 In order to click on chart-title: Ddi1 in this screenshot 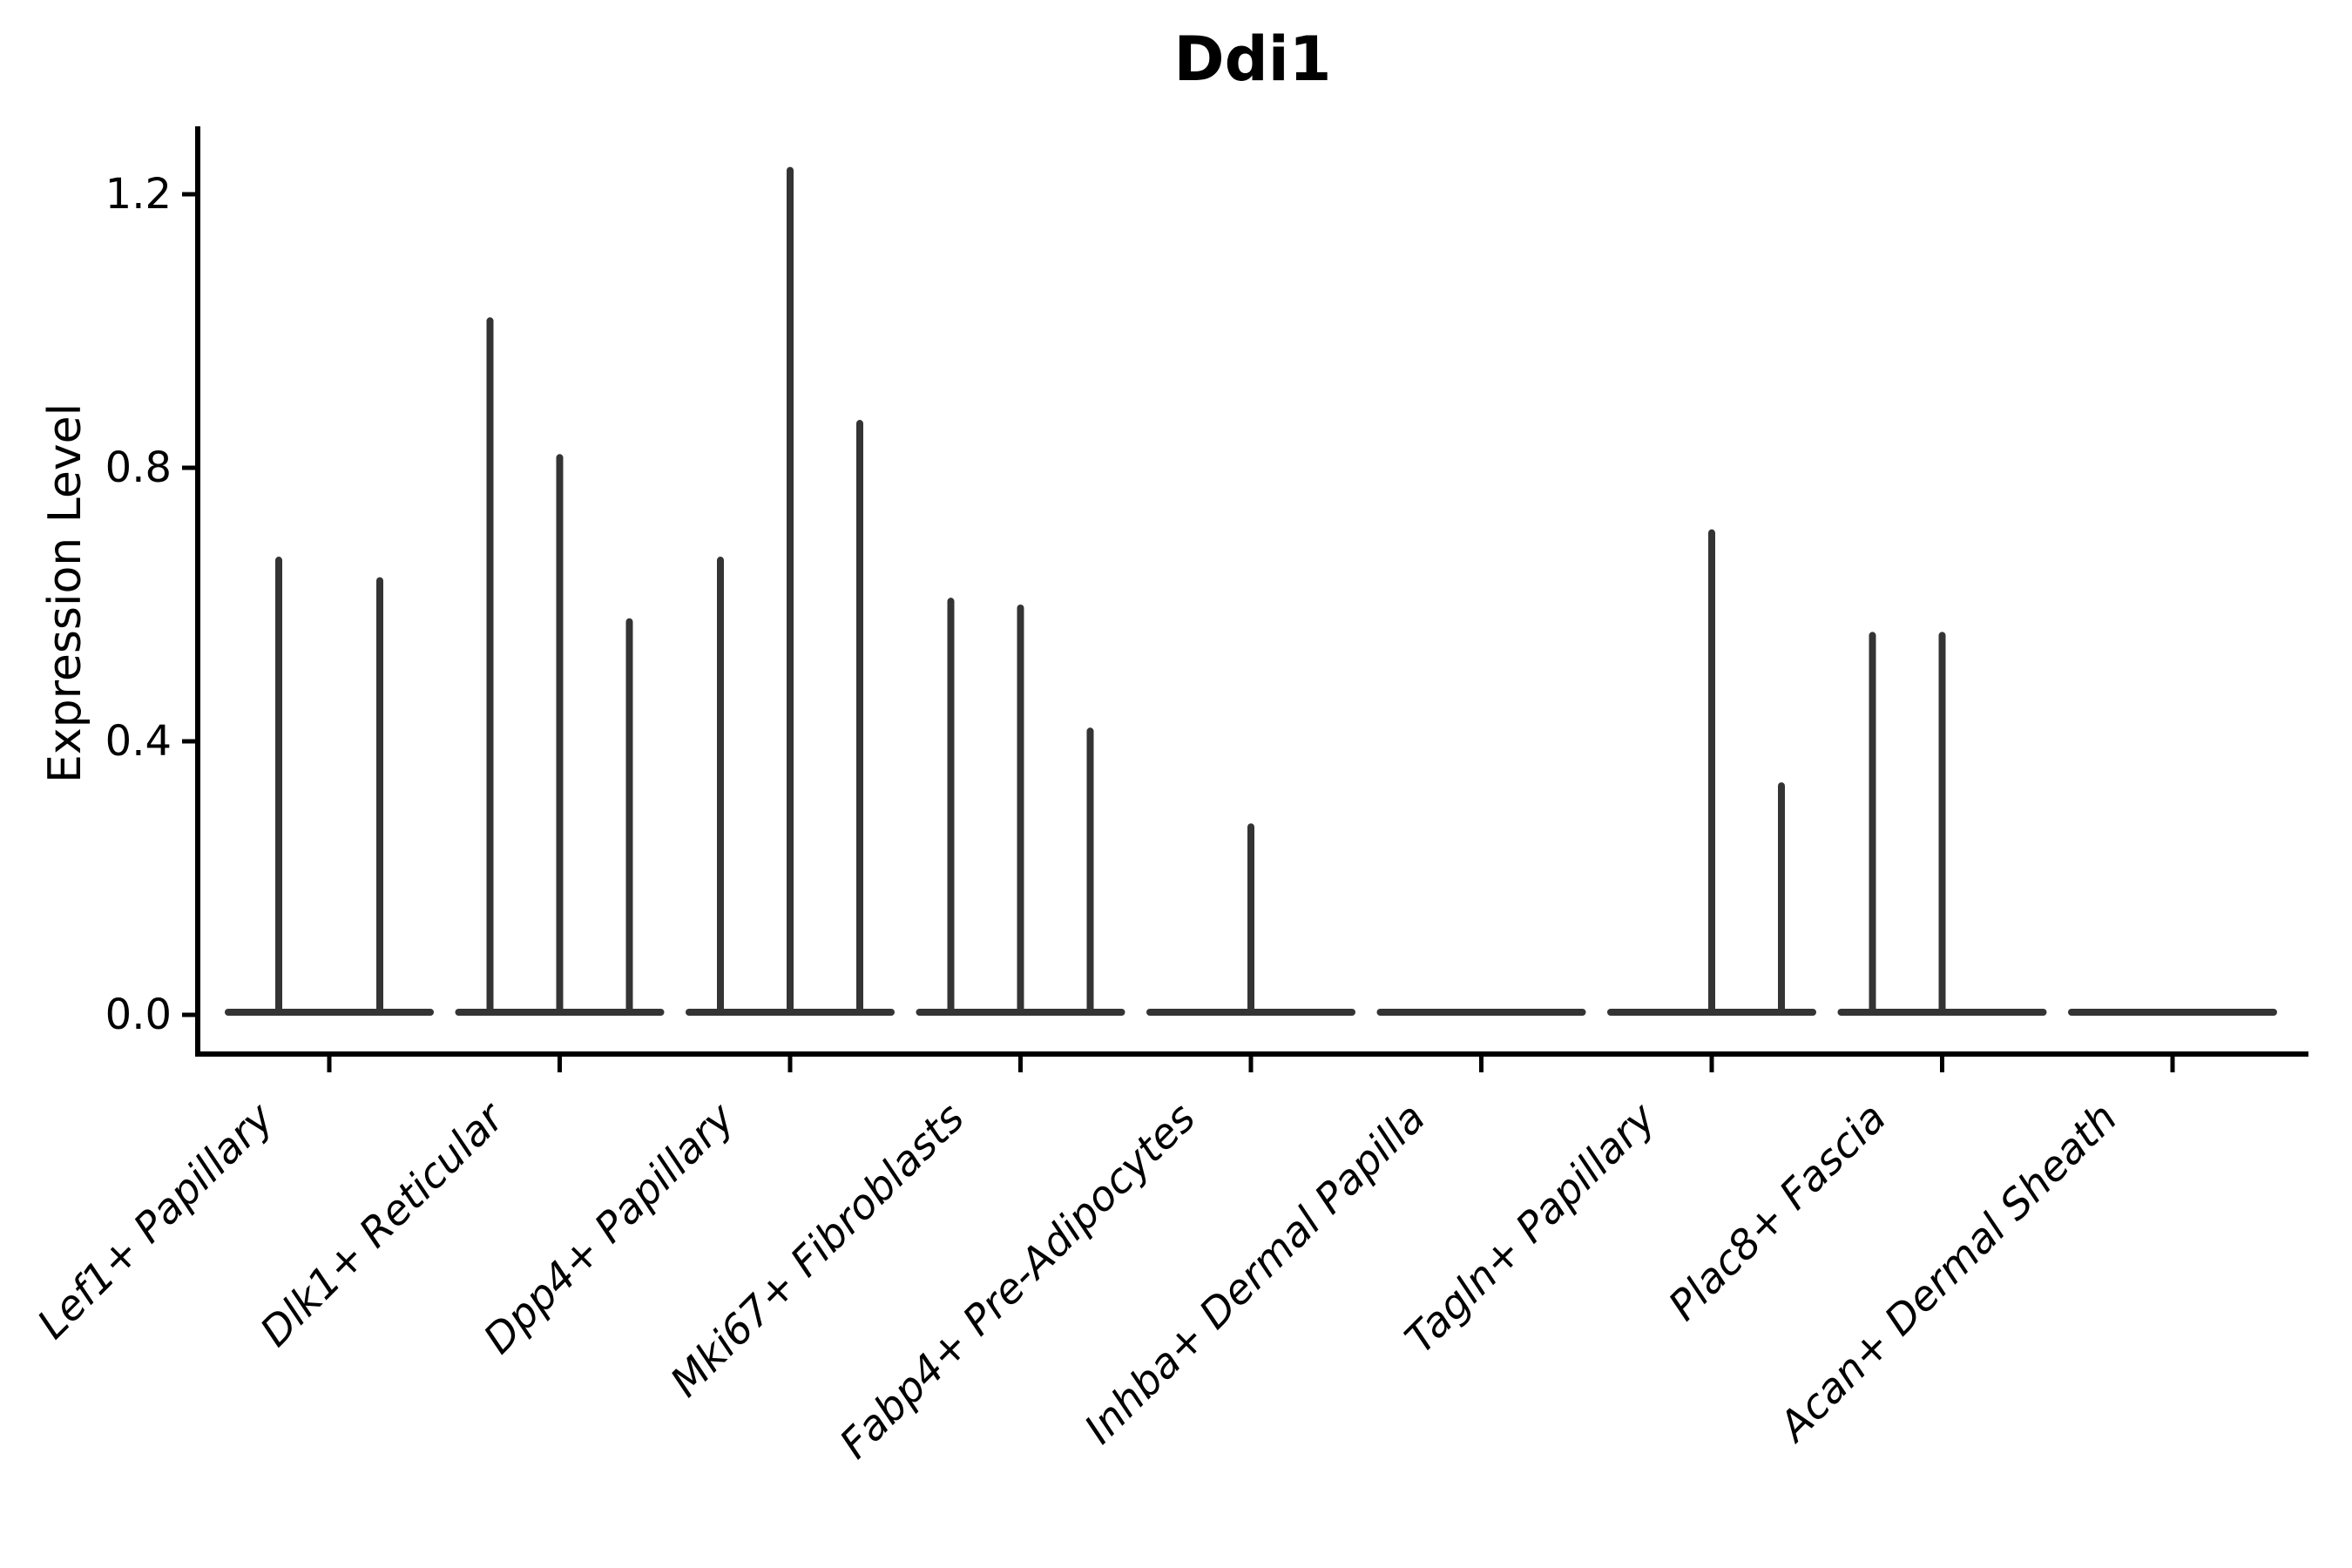, I will do `click(1252, 59)`.